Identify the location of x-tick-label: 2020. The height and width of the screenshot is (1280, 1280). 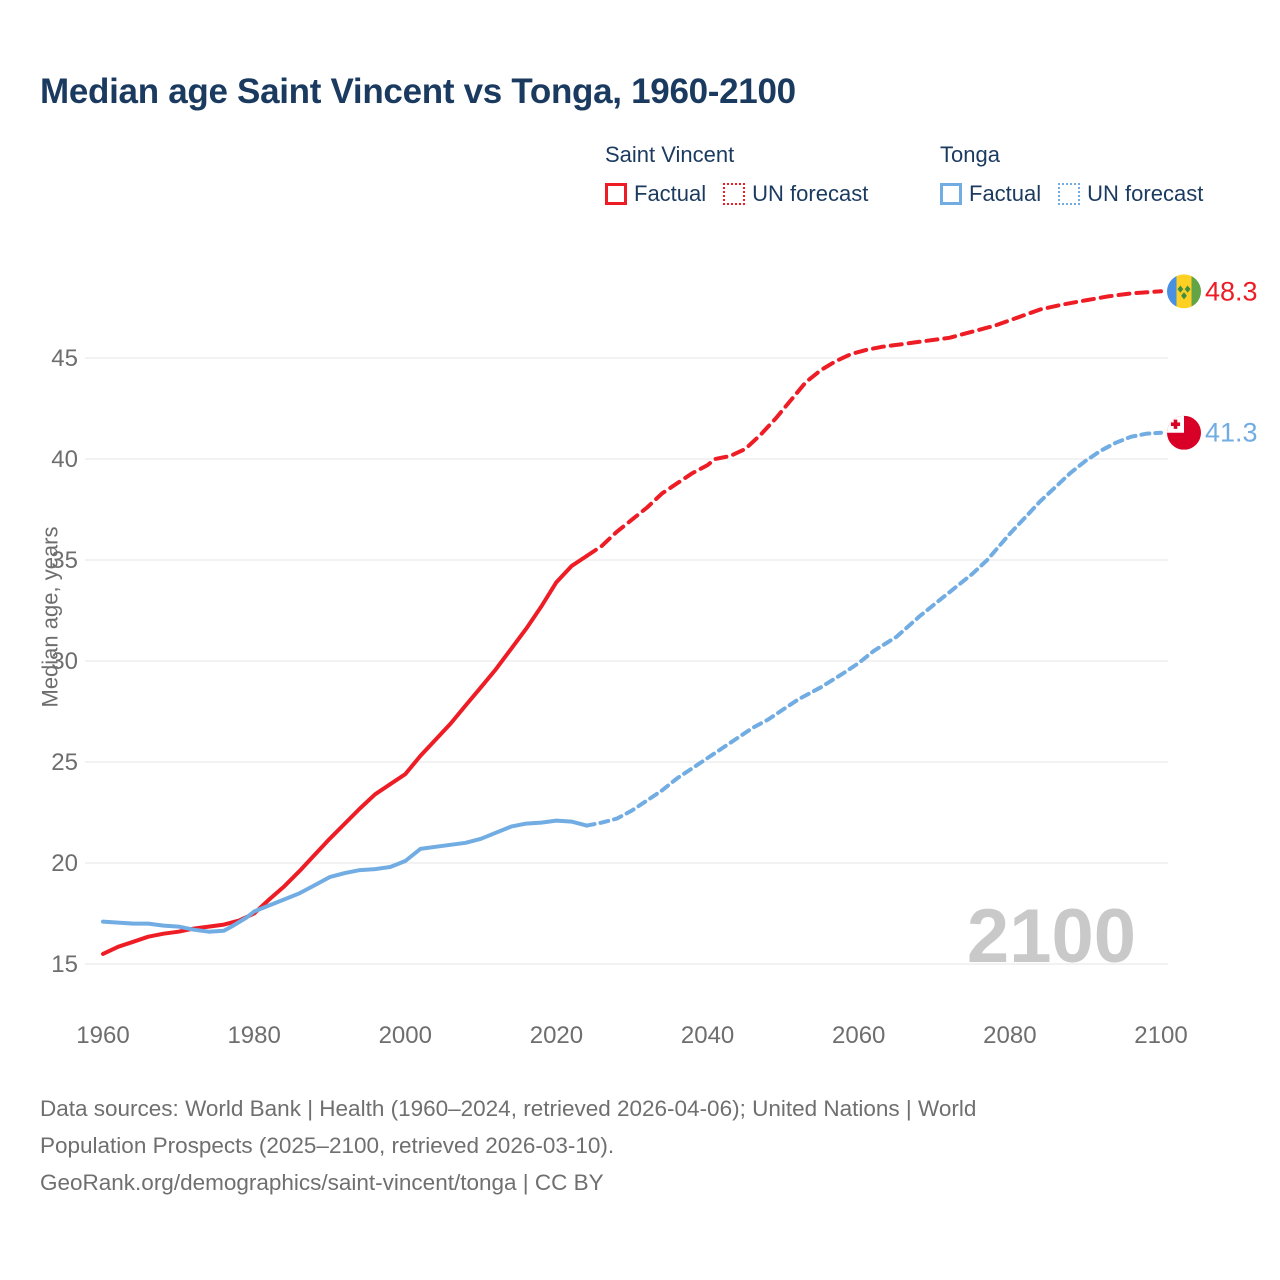
(556, 1035).